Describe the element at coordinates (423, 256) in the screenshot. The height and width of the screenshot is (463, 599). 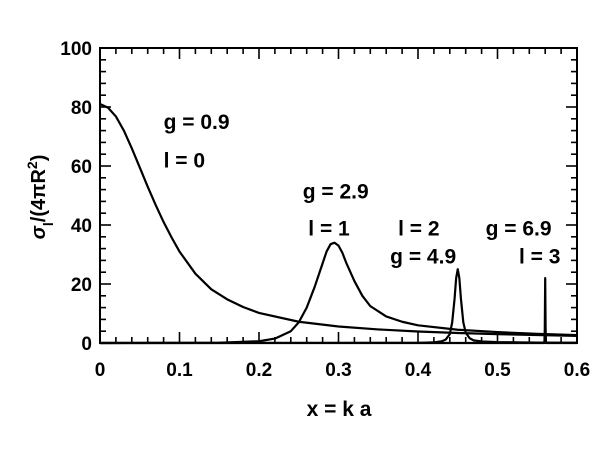
I see `curve-annotation: g = 4.9` at that location.